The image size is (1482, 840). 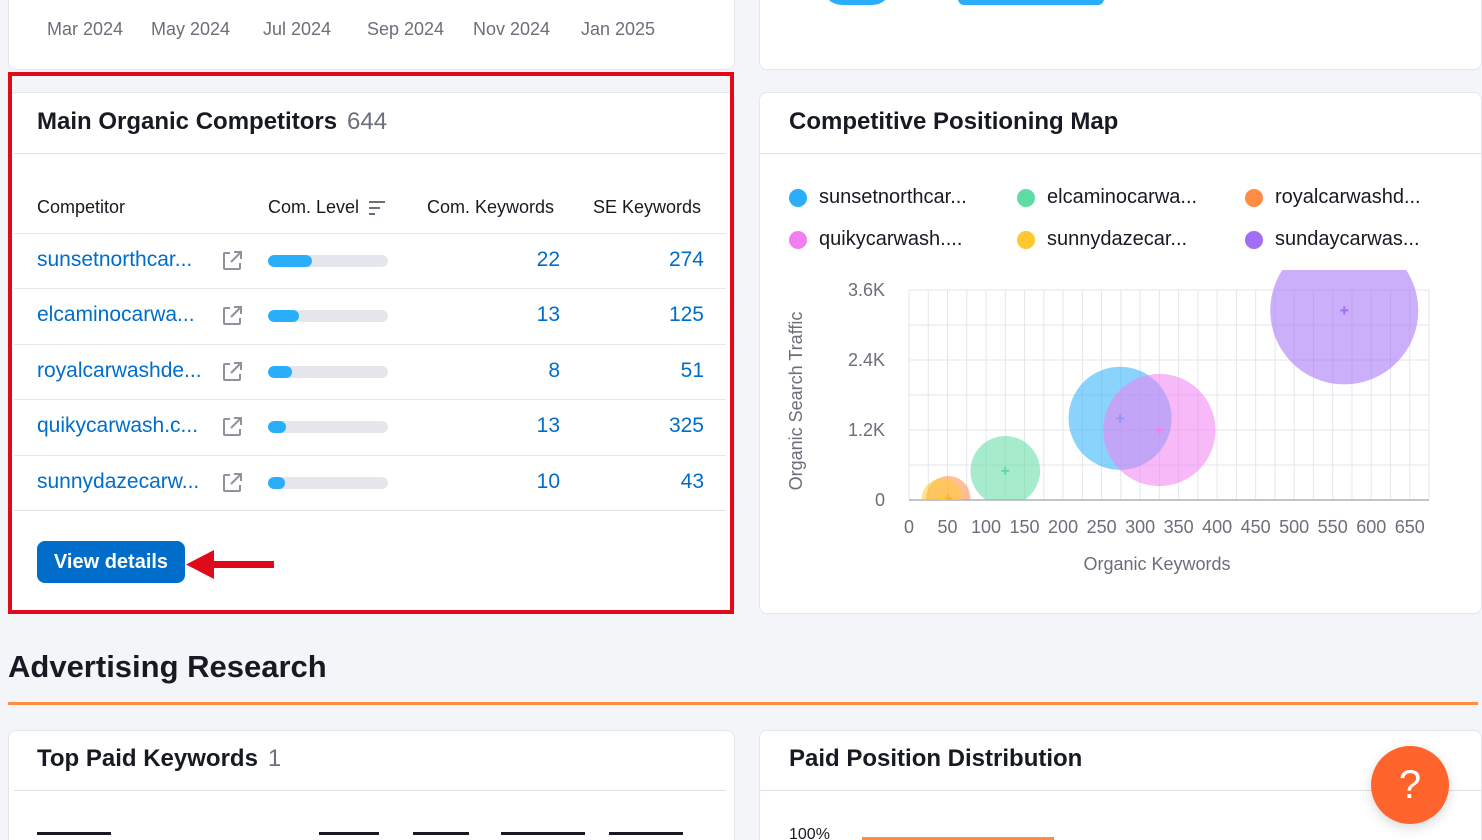 I want to click on se-keywords-column-header: SE Keywords, so click(x=647, y=207).